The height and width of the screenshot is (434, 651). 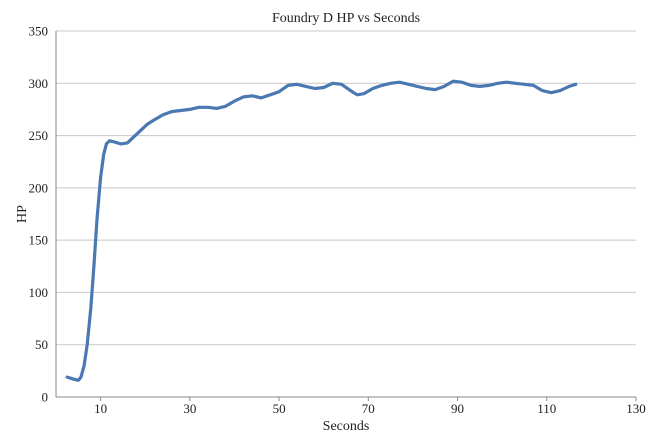 What do you see at coordinates (546, 408) in the screenshot?
I see `x-tick-label: 110` at bounding box center [546, 408].